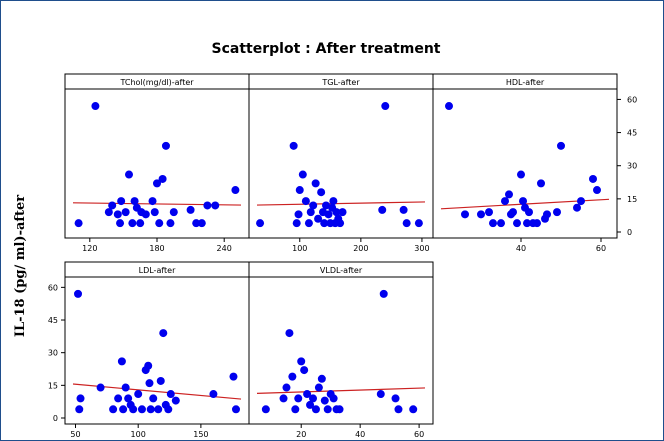  What do you see at coordinates (200, 434) in the screenshot?
I see `x-tick-label: 150` at bounding box center [200, 434].